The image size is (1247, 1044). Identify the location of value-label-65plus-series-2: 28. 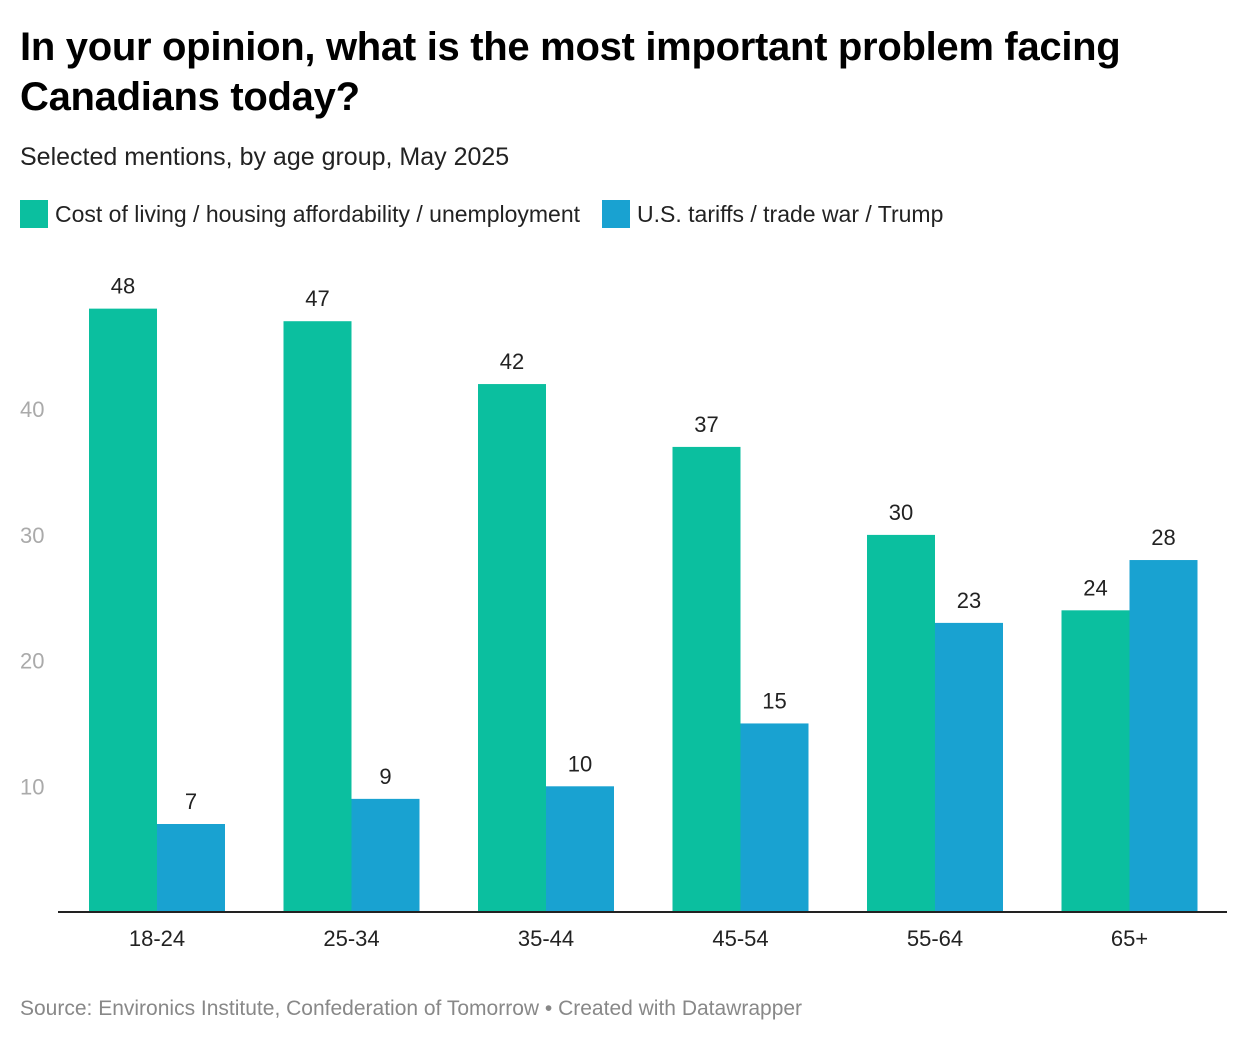
(1163, 537).